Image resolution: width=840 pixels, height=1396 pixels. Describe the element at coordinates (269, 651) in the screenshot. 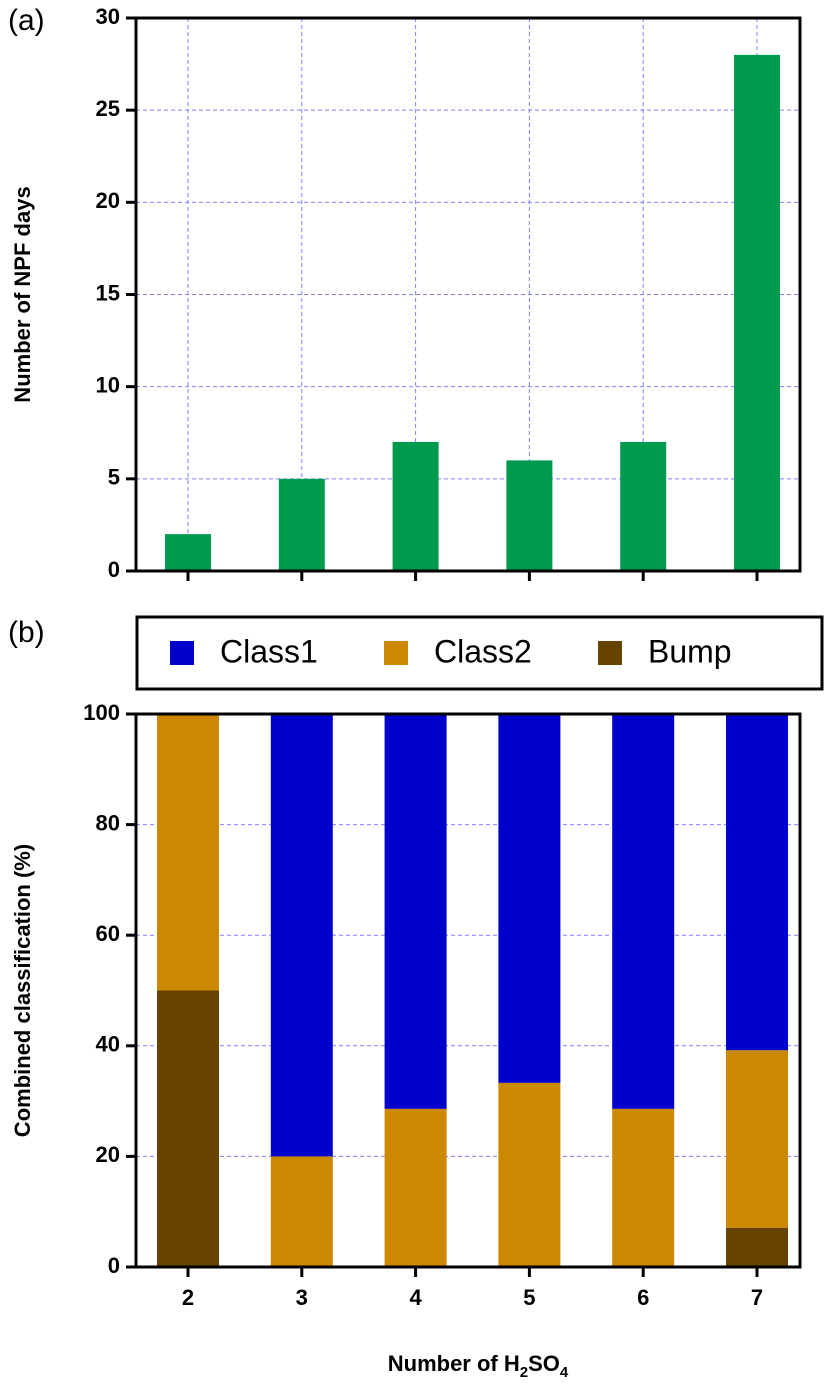

I see `legend-label: Class1` at that location.